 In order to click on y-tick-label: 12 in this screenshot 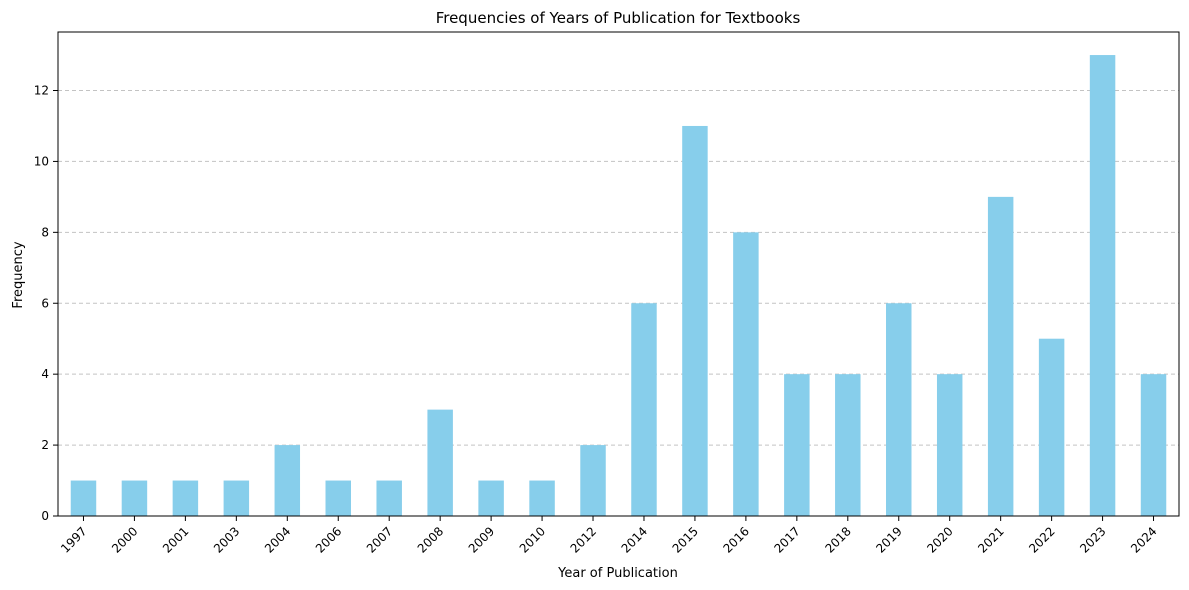, I will do `click(41, 91)`.